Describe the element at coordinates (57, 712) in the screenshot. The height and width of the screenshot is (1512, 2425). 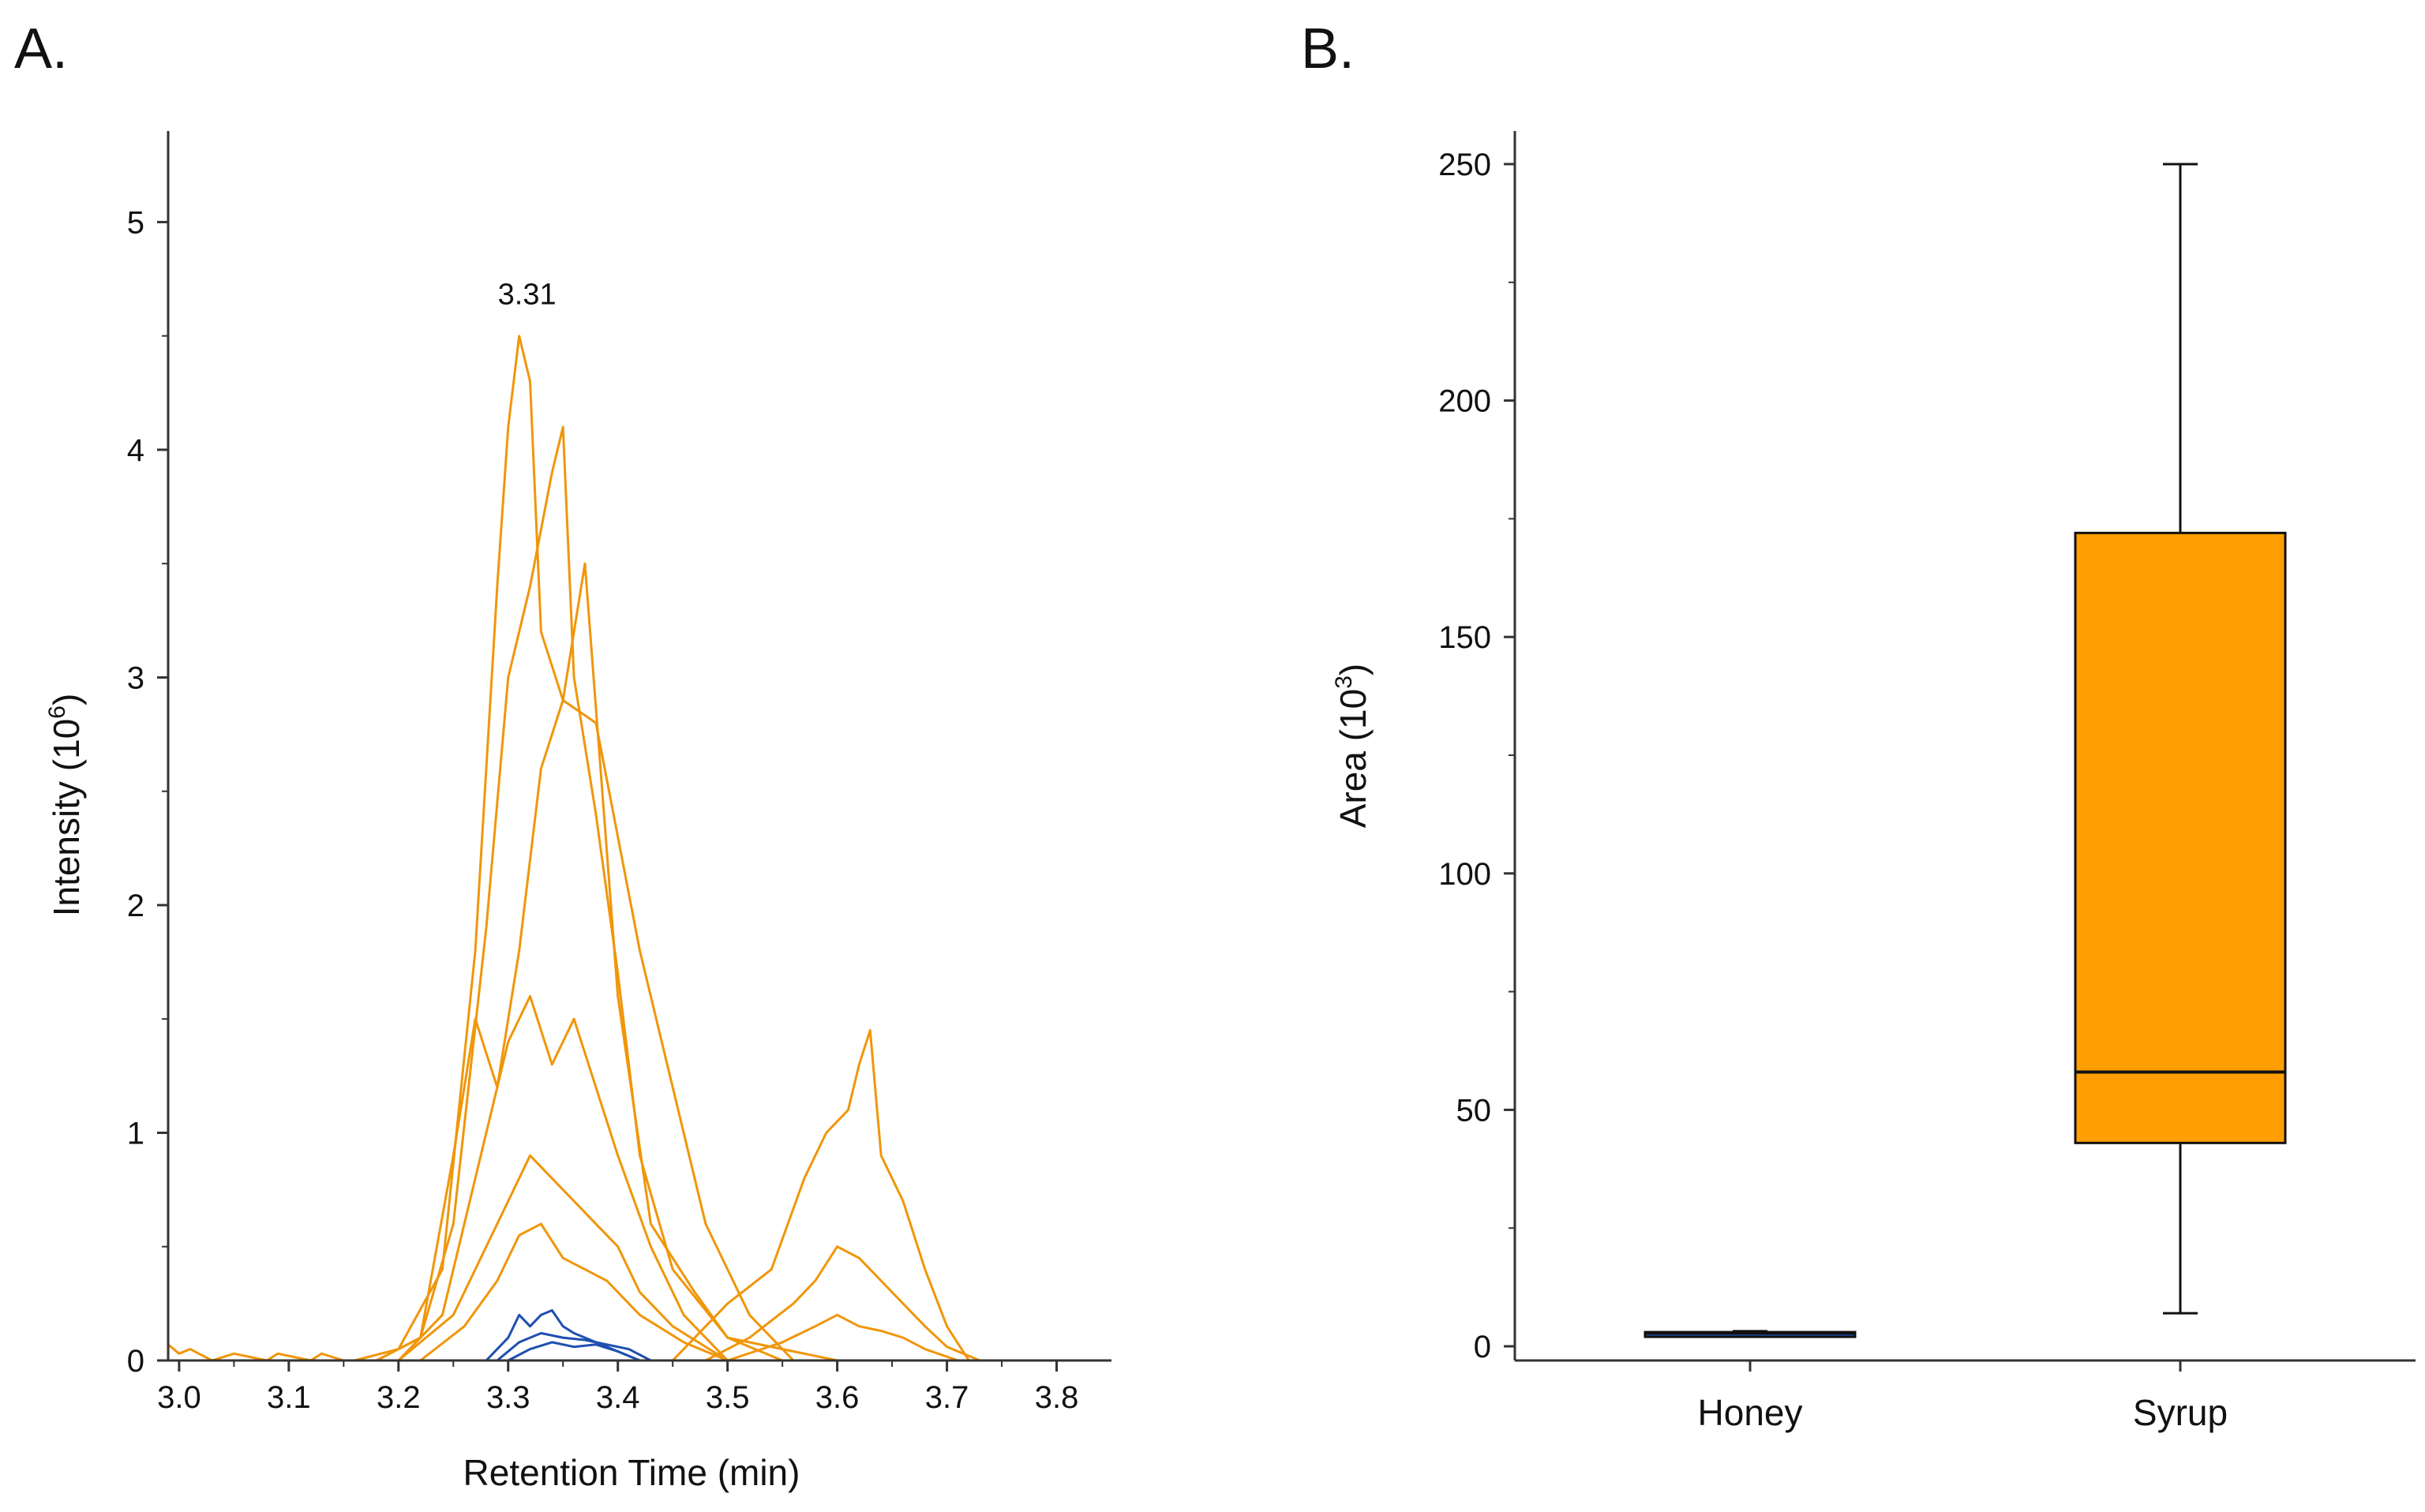
I see `a-y-axis-title-exponent: 6` at that location.